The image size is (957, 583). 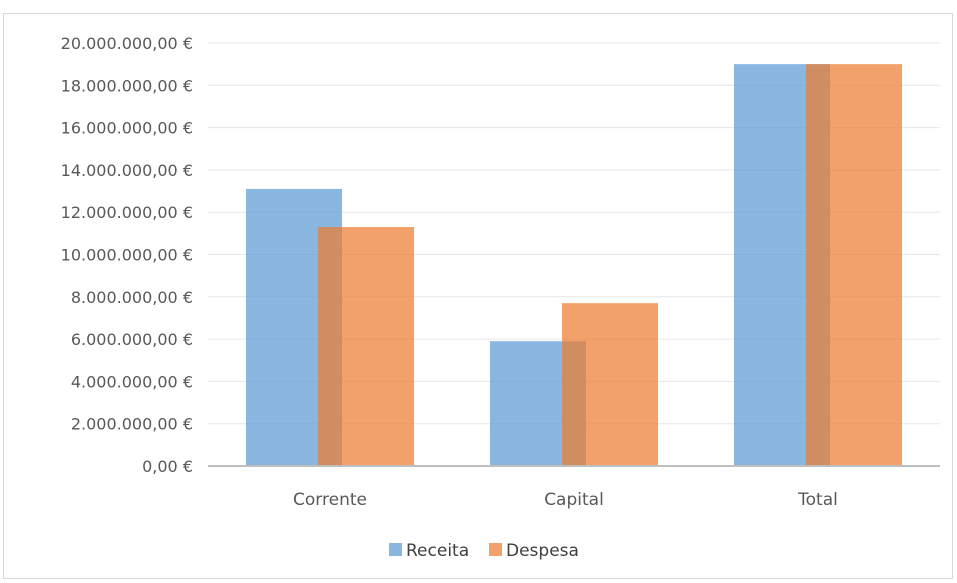 What do you see at coordinates (127, 170) in the screenshot?
I see `y-tick-label: 14.000.000,00 €` at bounding box center [127, 170].